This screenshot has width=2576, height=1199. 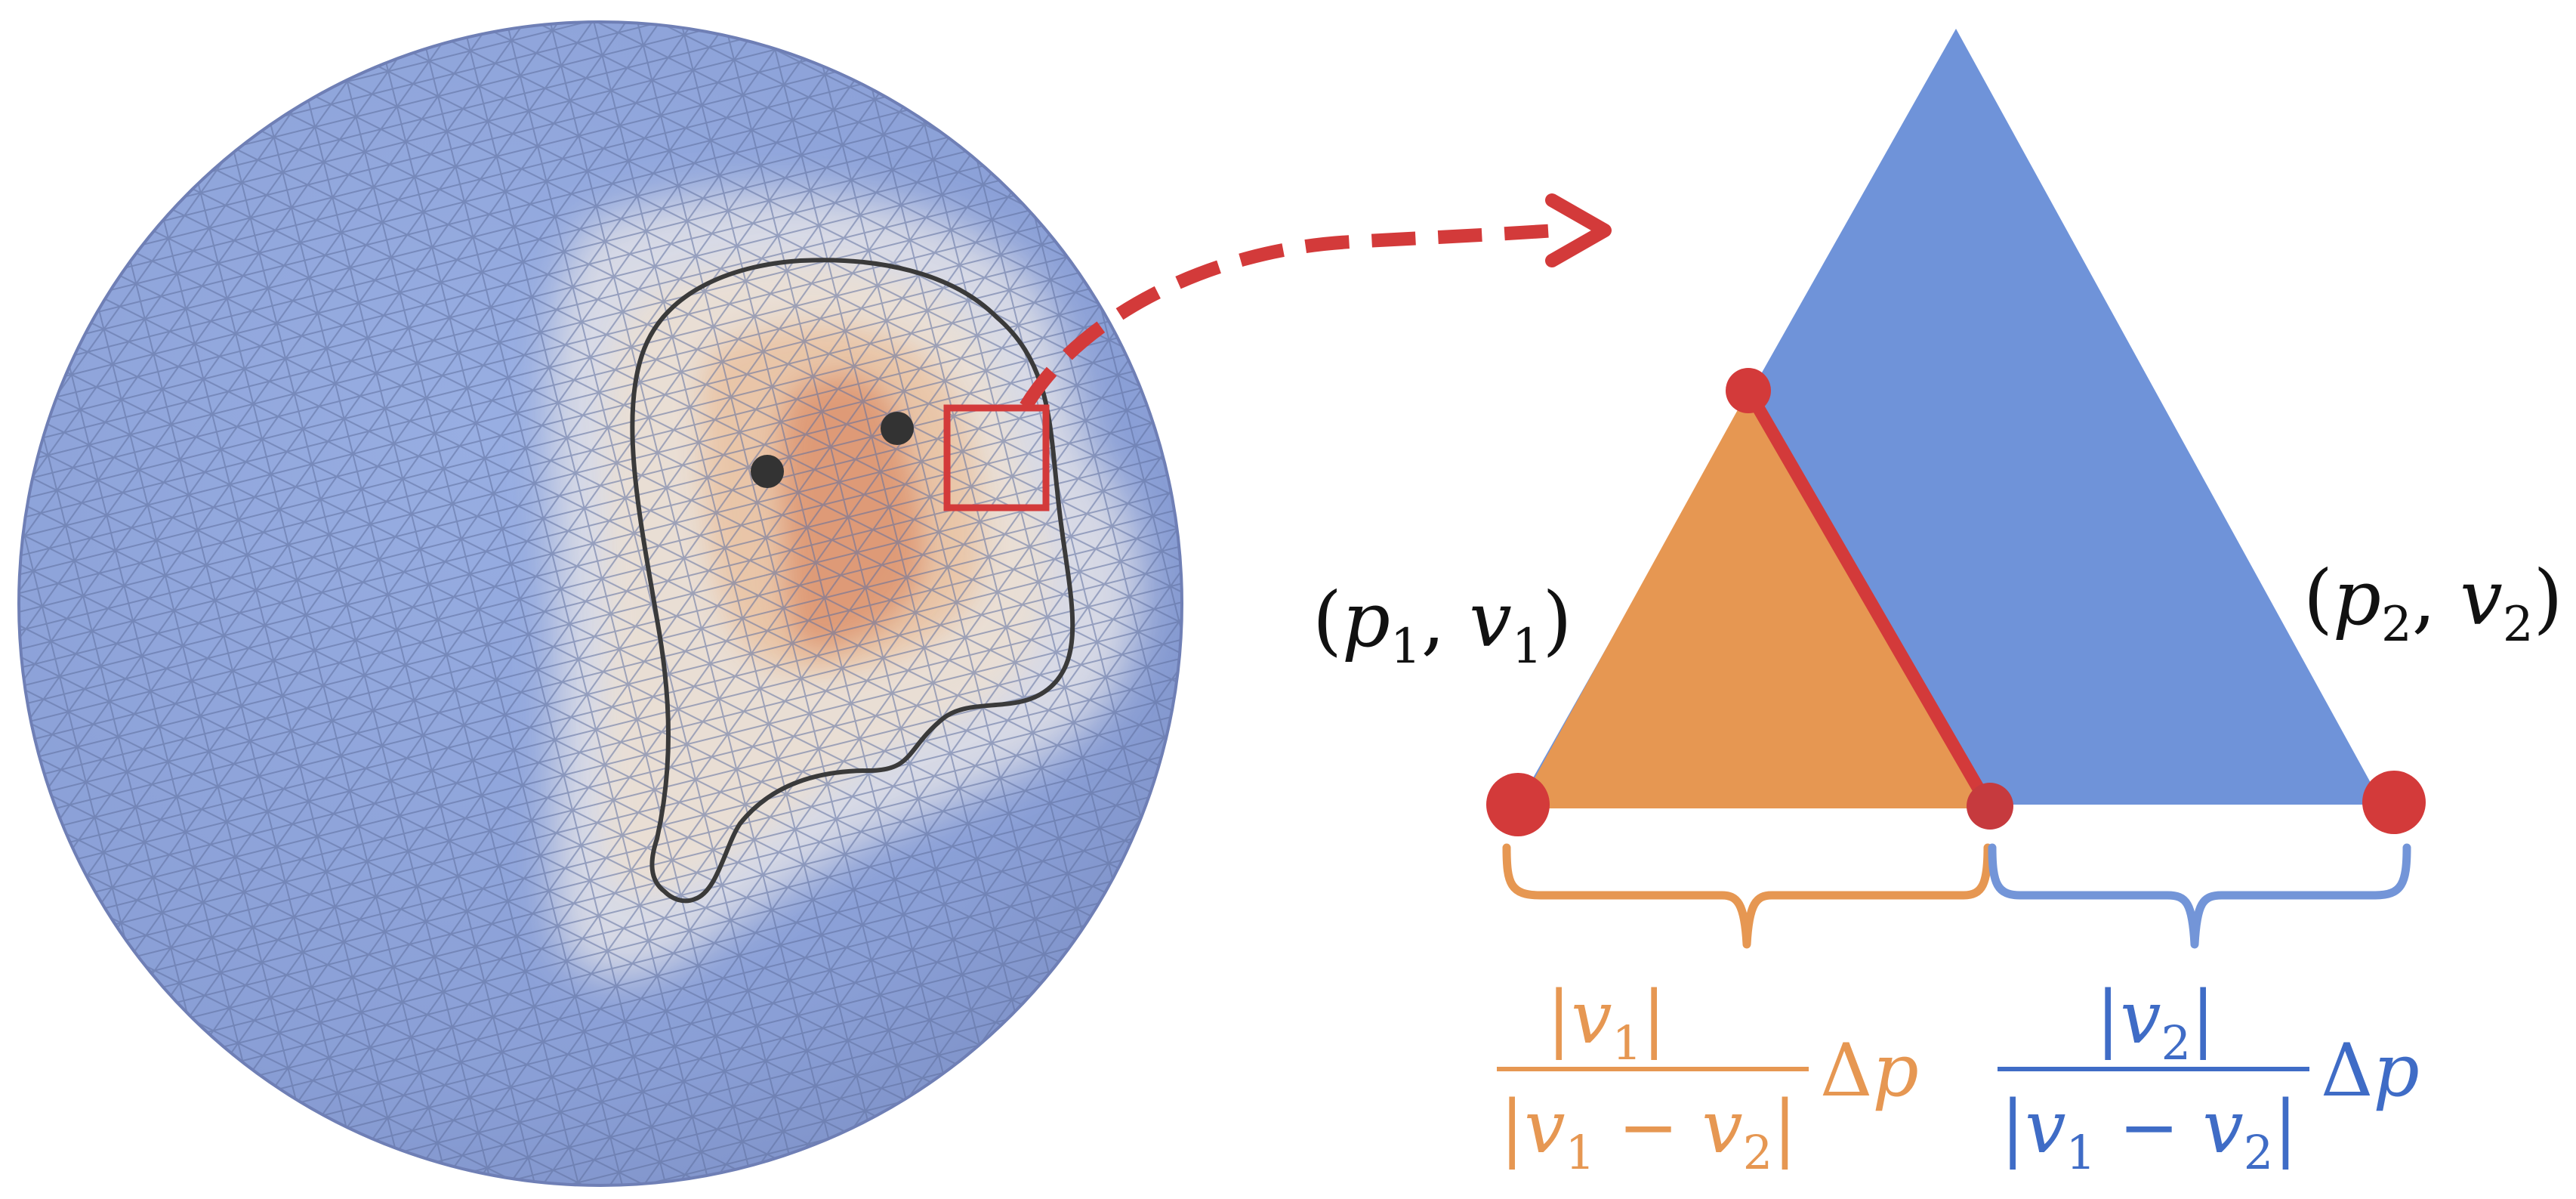 I want to click on vertex-zero-crossing, so click(x=1990, y=806).